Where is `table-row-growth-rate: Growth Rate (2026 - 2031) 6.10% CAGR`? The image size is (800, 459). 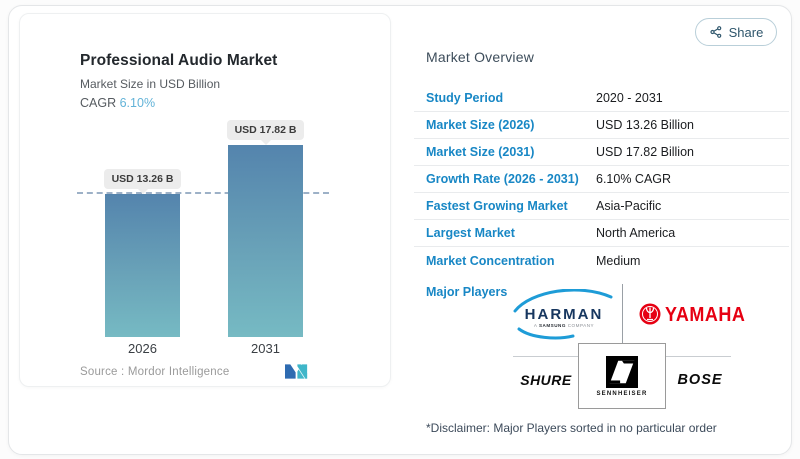
table-row-growth-rate: Growth Rate (2026 - 2031) 6.10% CAGR is located at coordinates (601, 179).